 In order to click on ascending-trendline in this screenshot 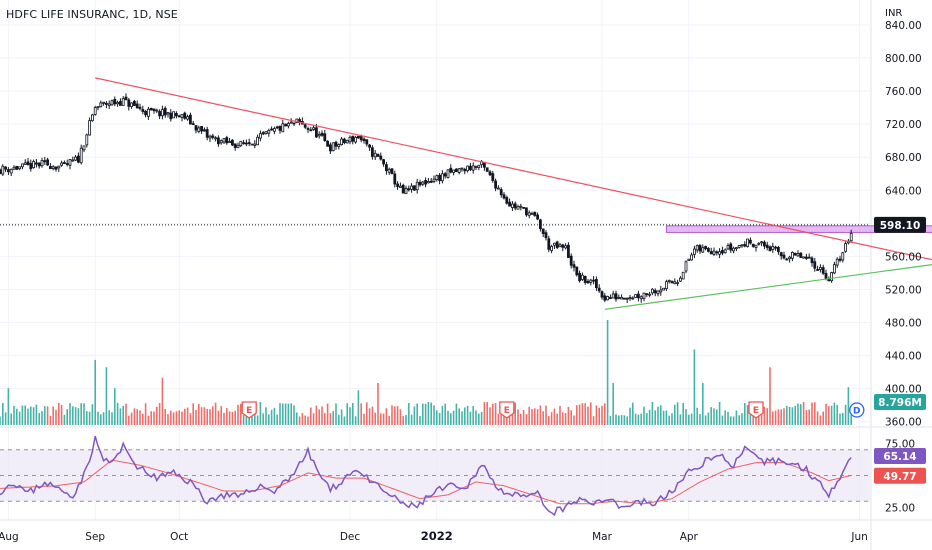, I will do `click(768, 286)`.